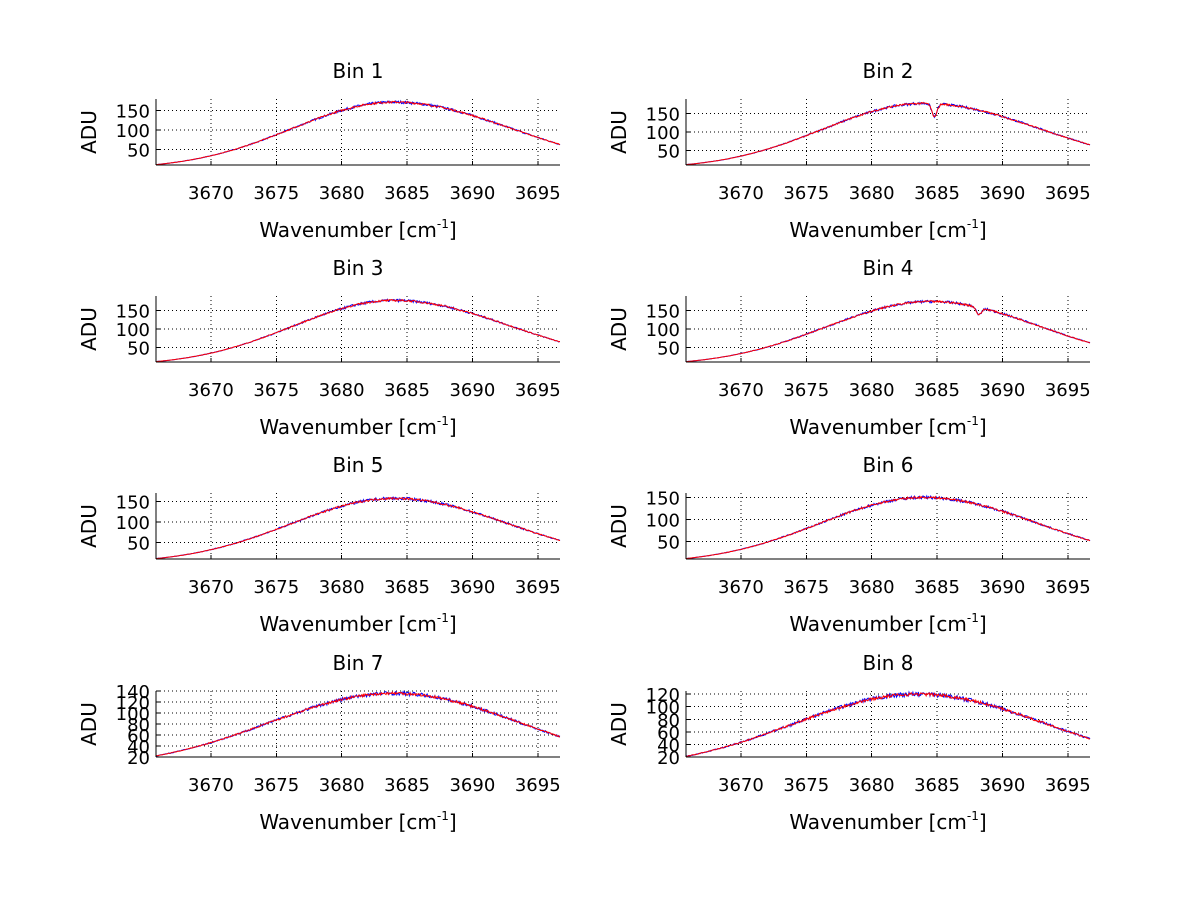 This screenshot has height=901, width=1200. Describe the element at coordinates (357, 663) in the screenshot. I see `subplot-title: Bin 7` at that location.